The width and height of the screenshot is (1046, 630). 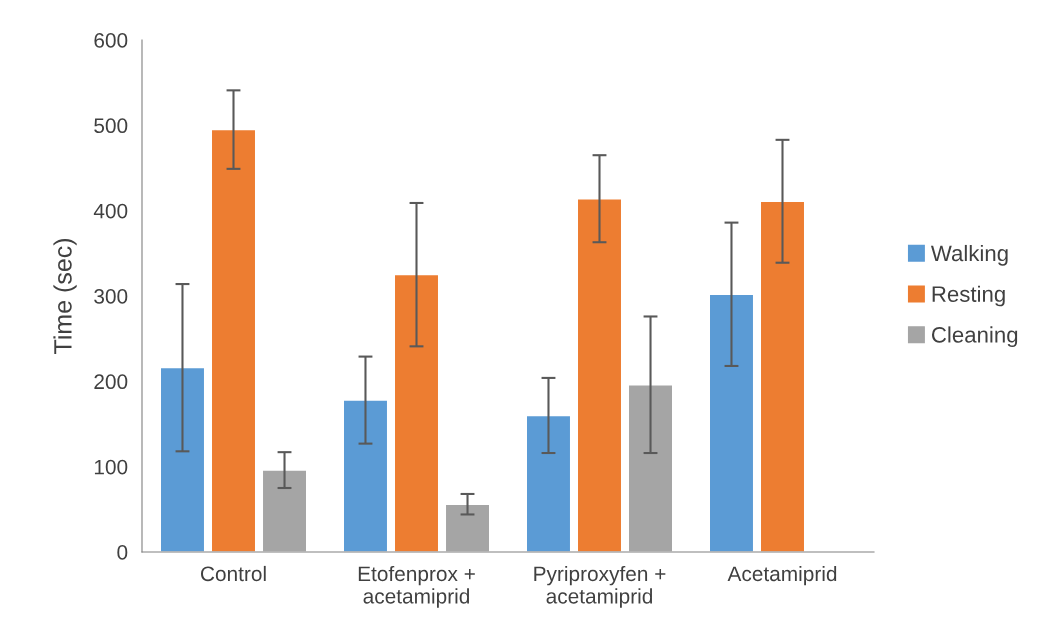 What do you see at coordinates (111, 126) in the screenshot?
I see `y-tick-label: 500` at bounding box center [111, 126].